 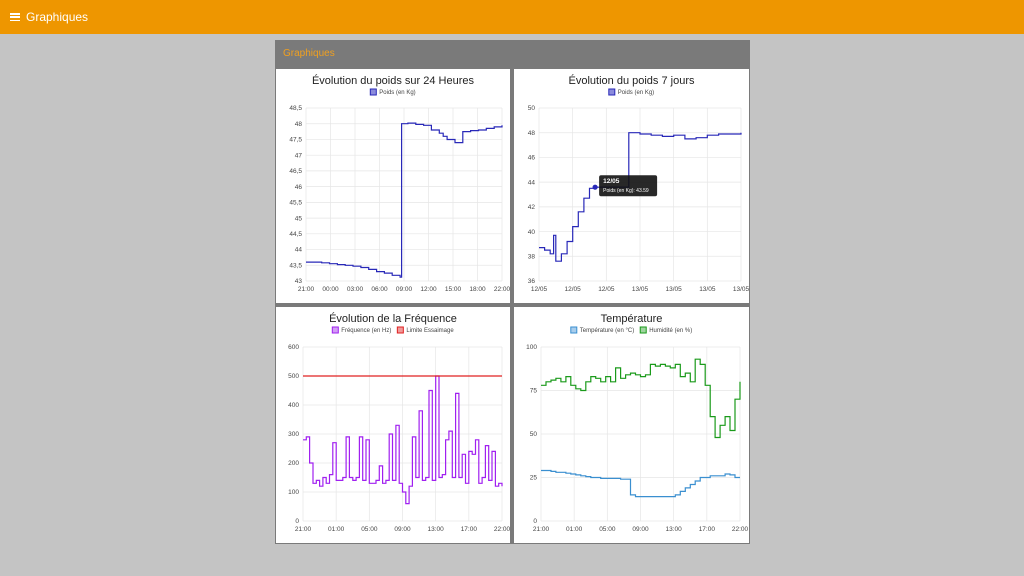 I want to click on legend-item: Humidité (en %), so click(x=665, y=330).